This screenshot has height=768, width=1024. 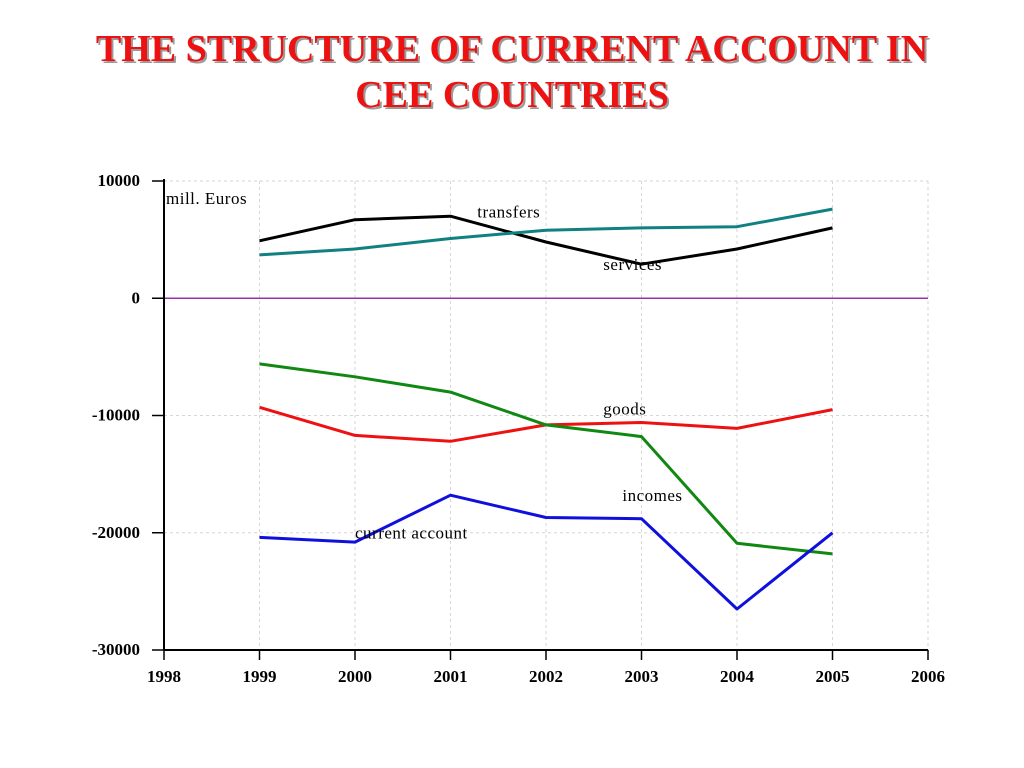 I want to click on x-tick-label: 2000, so click(x=355, y=676).